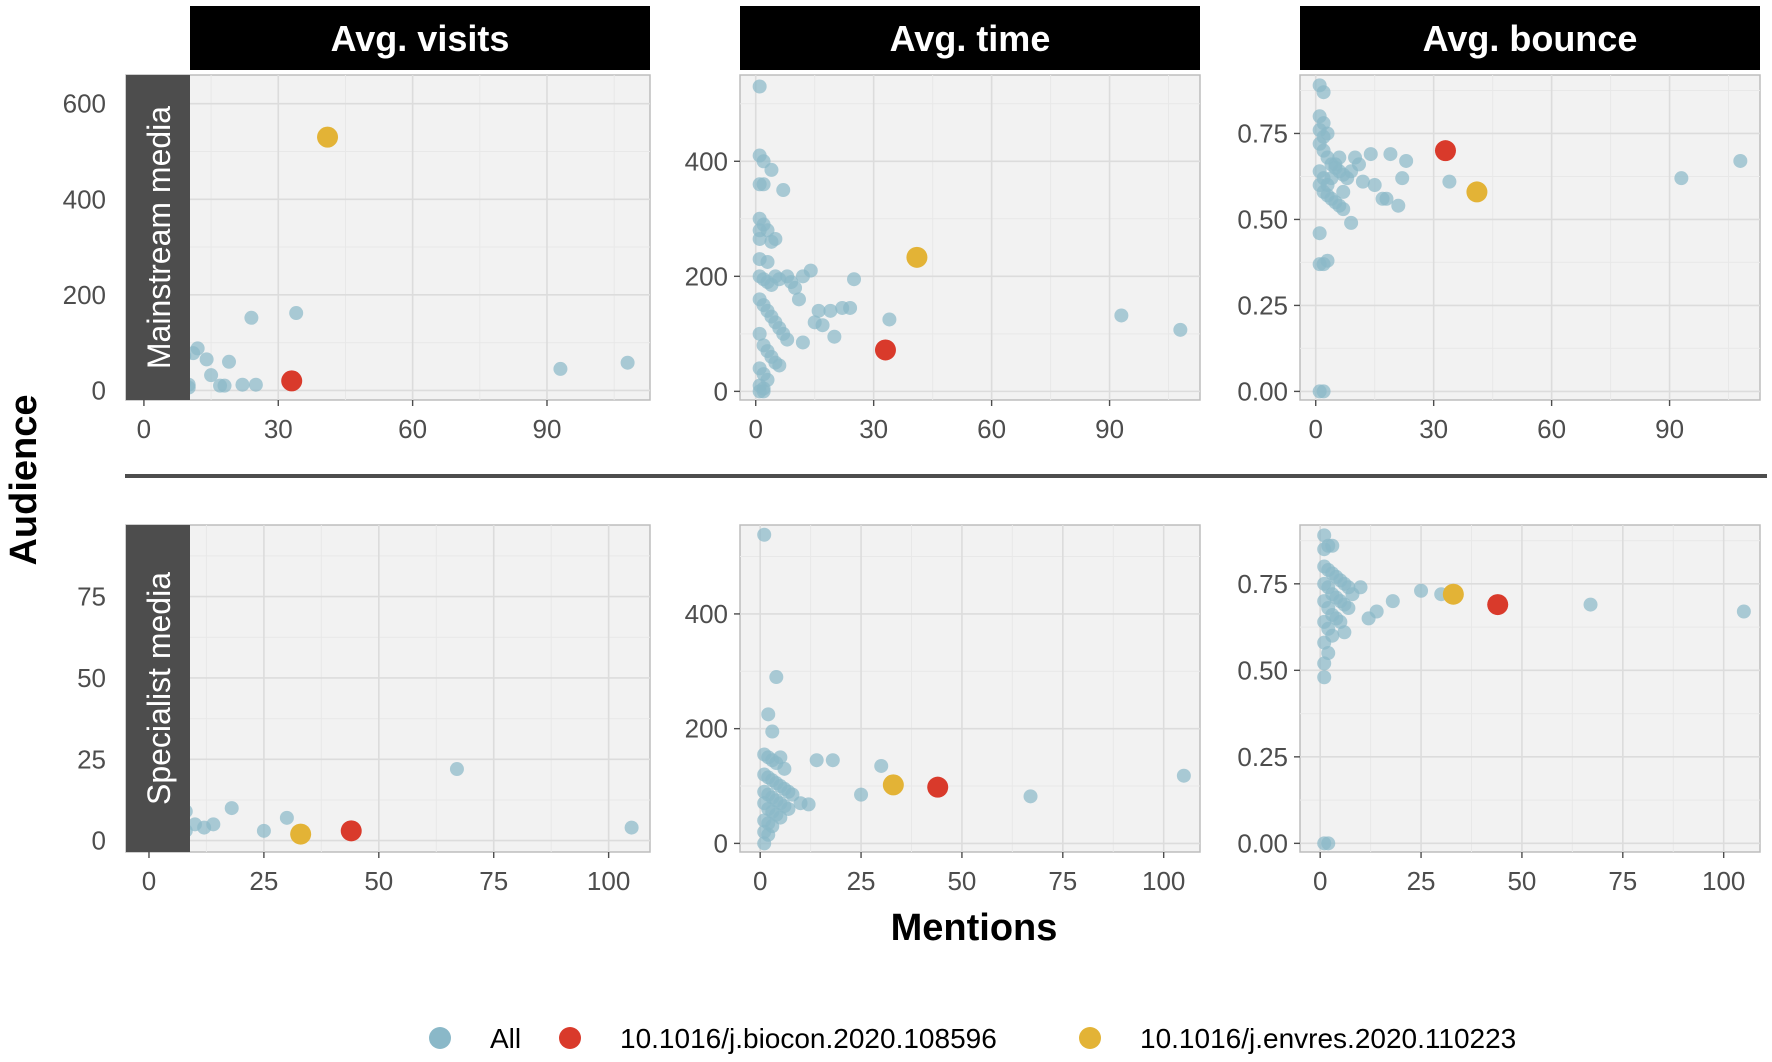 This screenshot has height=1062, width=1772. I want to click on y-tick-label: 400, so click(706, 161).